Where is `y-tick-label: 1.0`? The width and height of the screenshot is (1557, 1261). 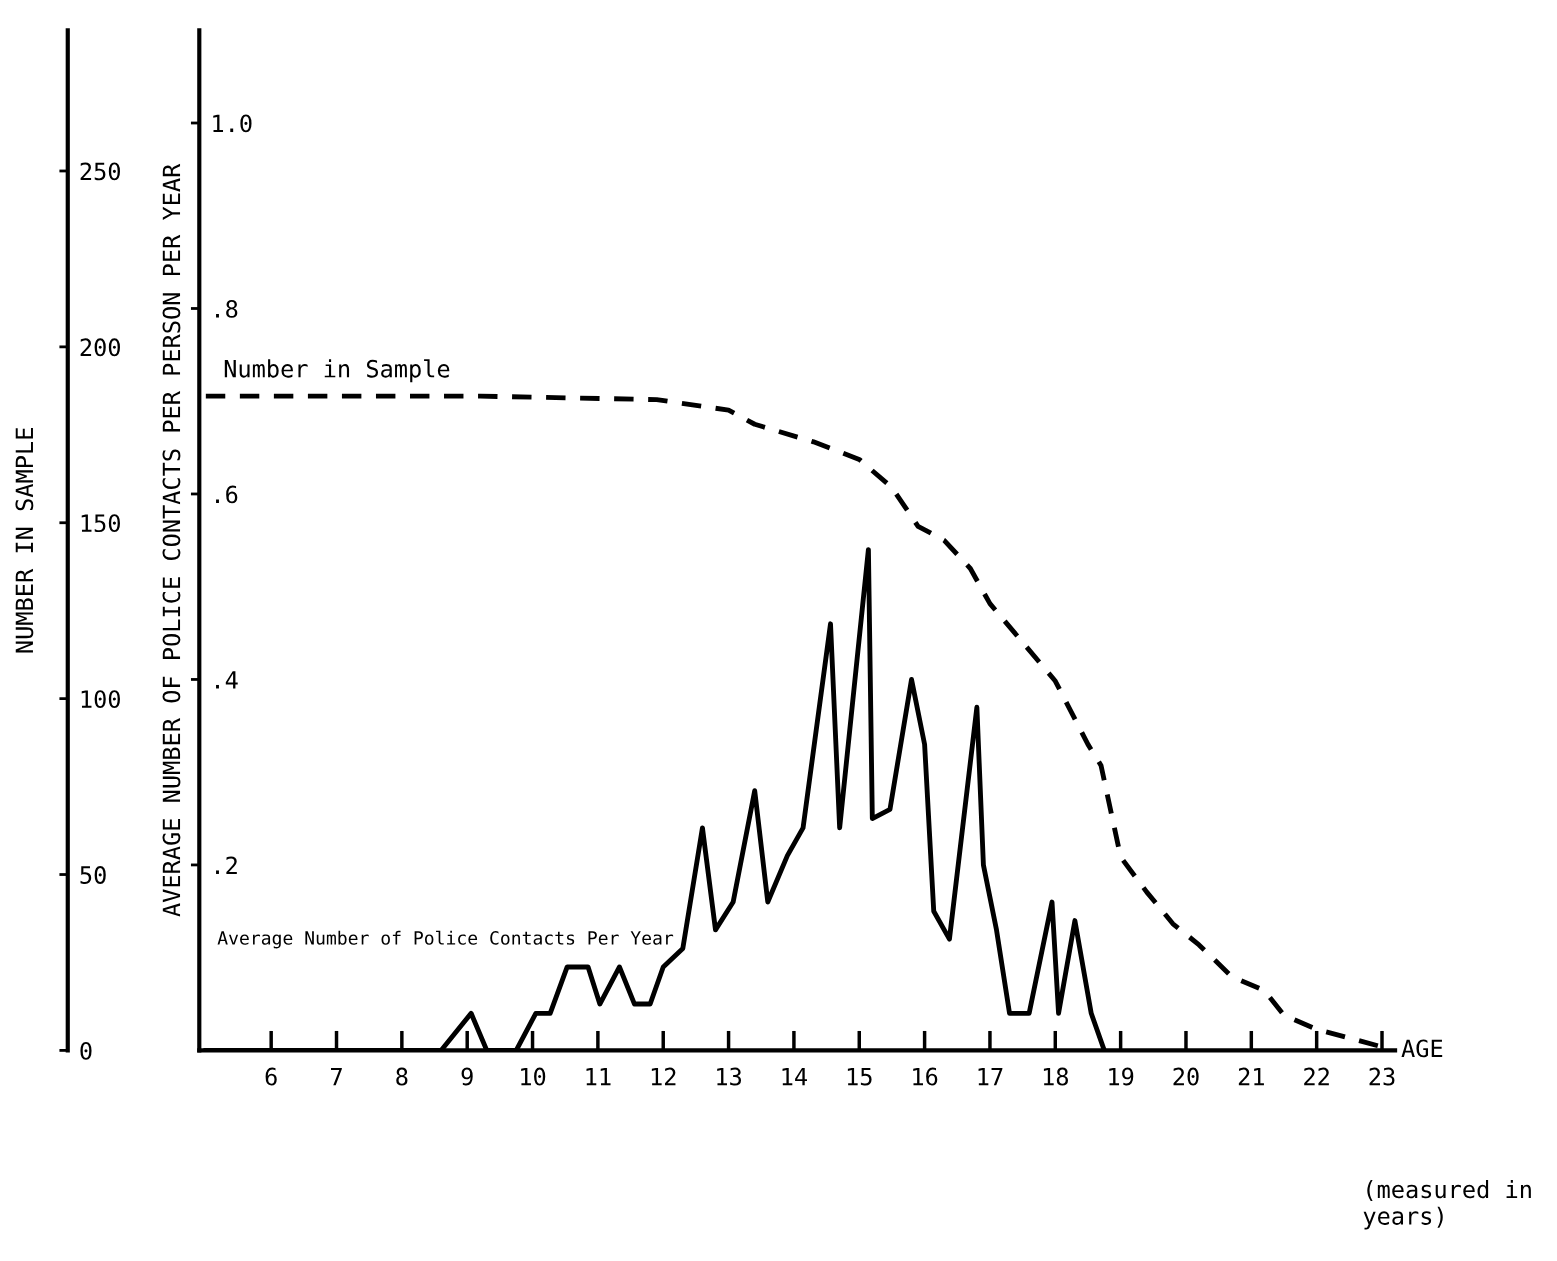
y-tick-label: 1.0 is located at coordinates (232, 123).